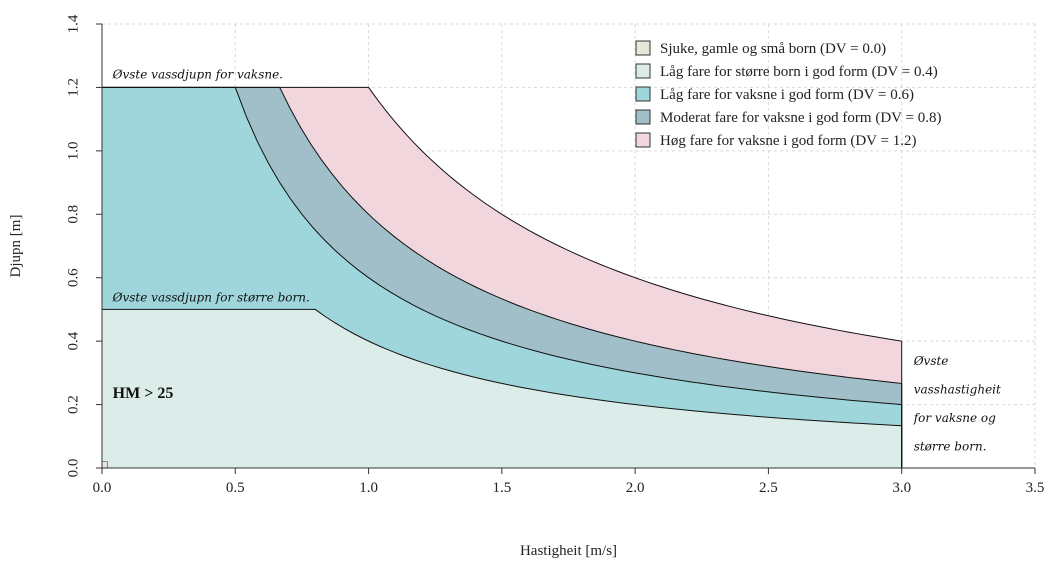 Image resolution: width=1049 pixels, height=567 pixels. Describe the element at coordinates (901, 488) in the screenshot. I see `x-tick-label: 3.0` at that location.